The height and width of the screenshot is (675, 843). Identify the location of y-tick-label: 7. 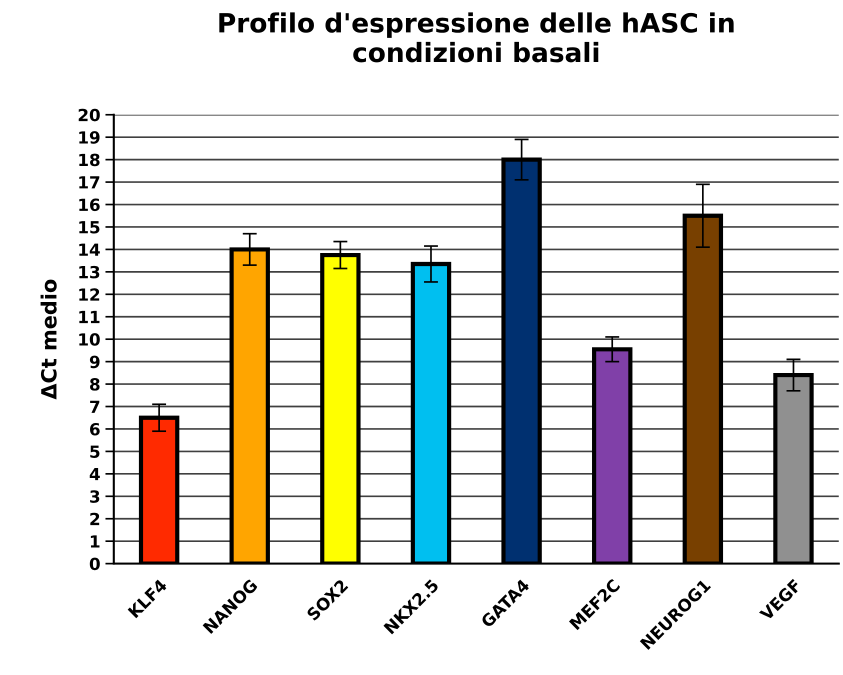
(95, 406).